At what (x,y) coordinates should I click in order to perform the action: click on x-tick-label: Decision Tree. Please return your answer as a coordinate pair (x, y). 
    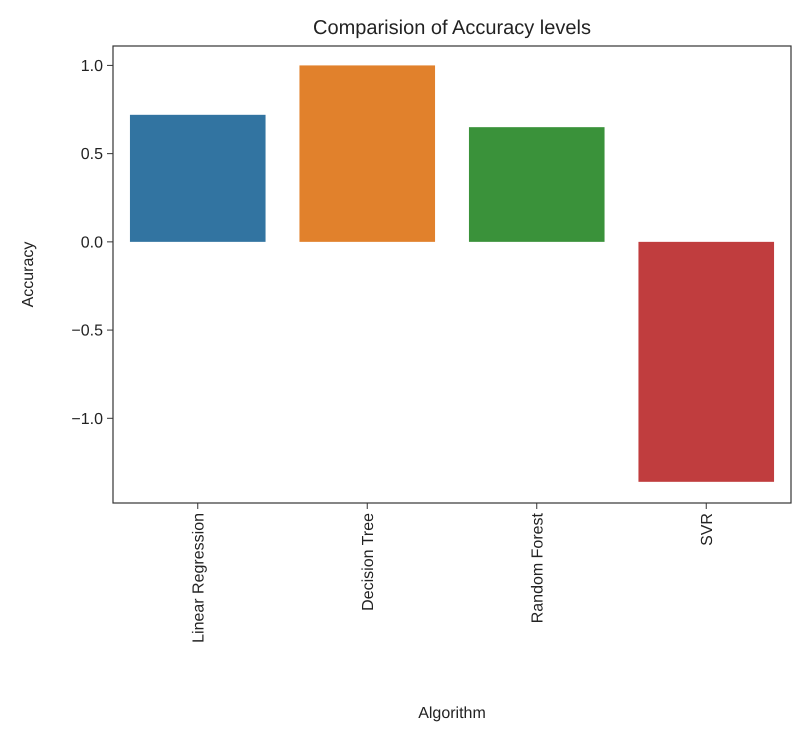
    Looking at the image, I should click on (368, 561).